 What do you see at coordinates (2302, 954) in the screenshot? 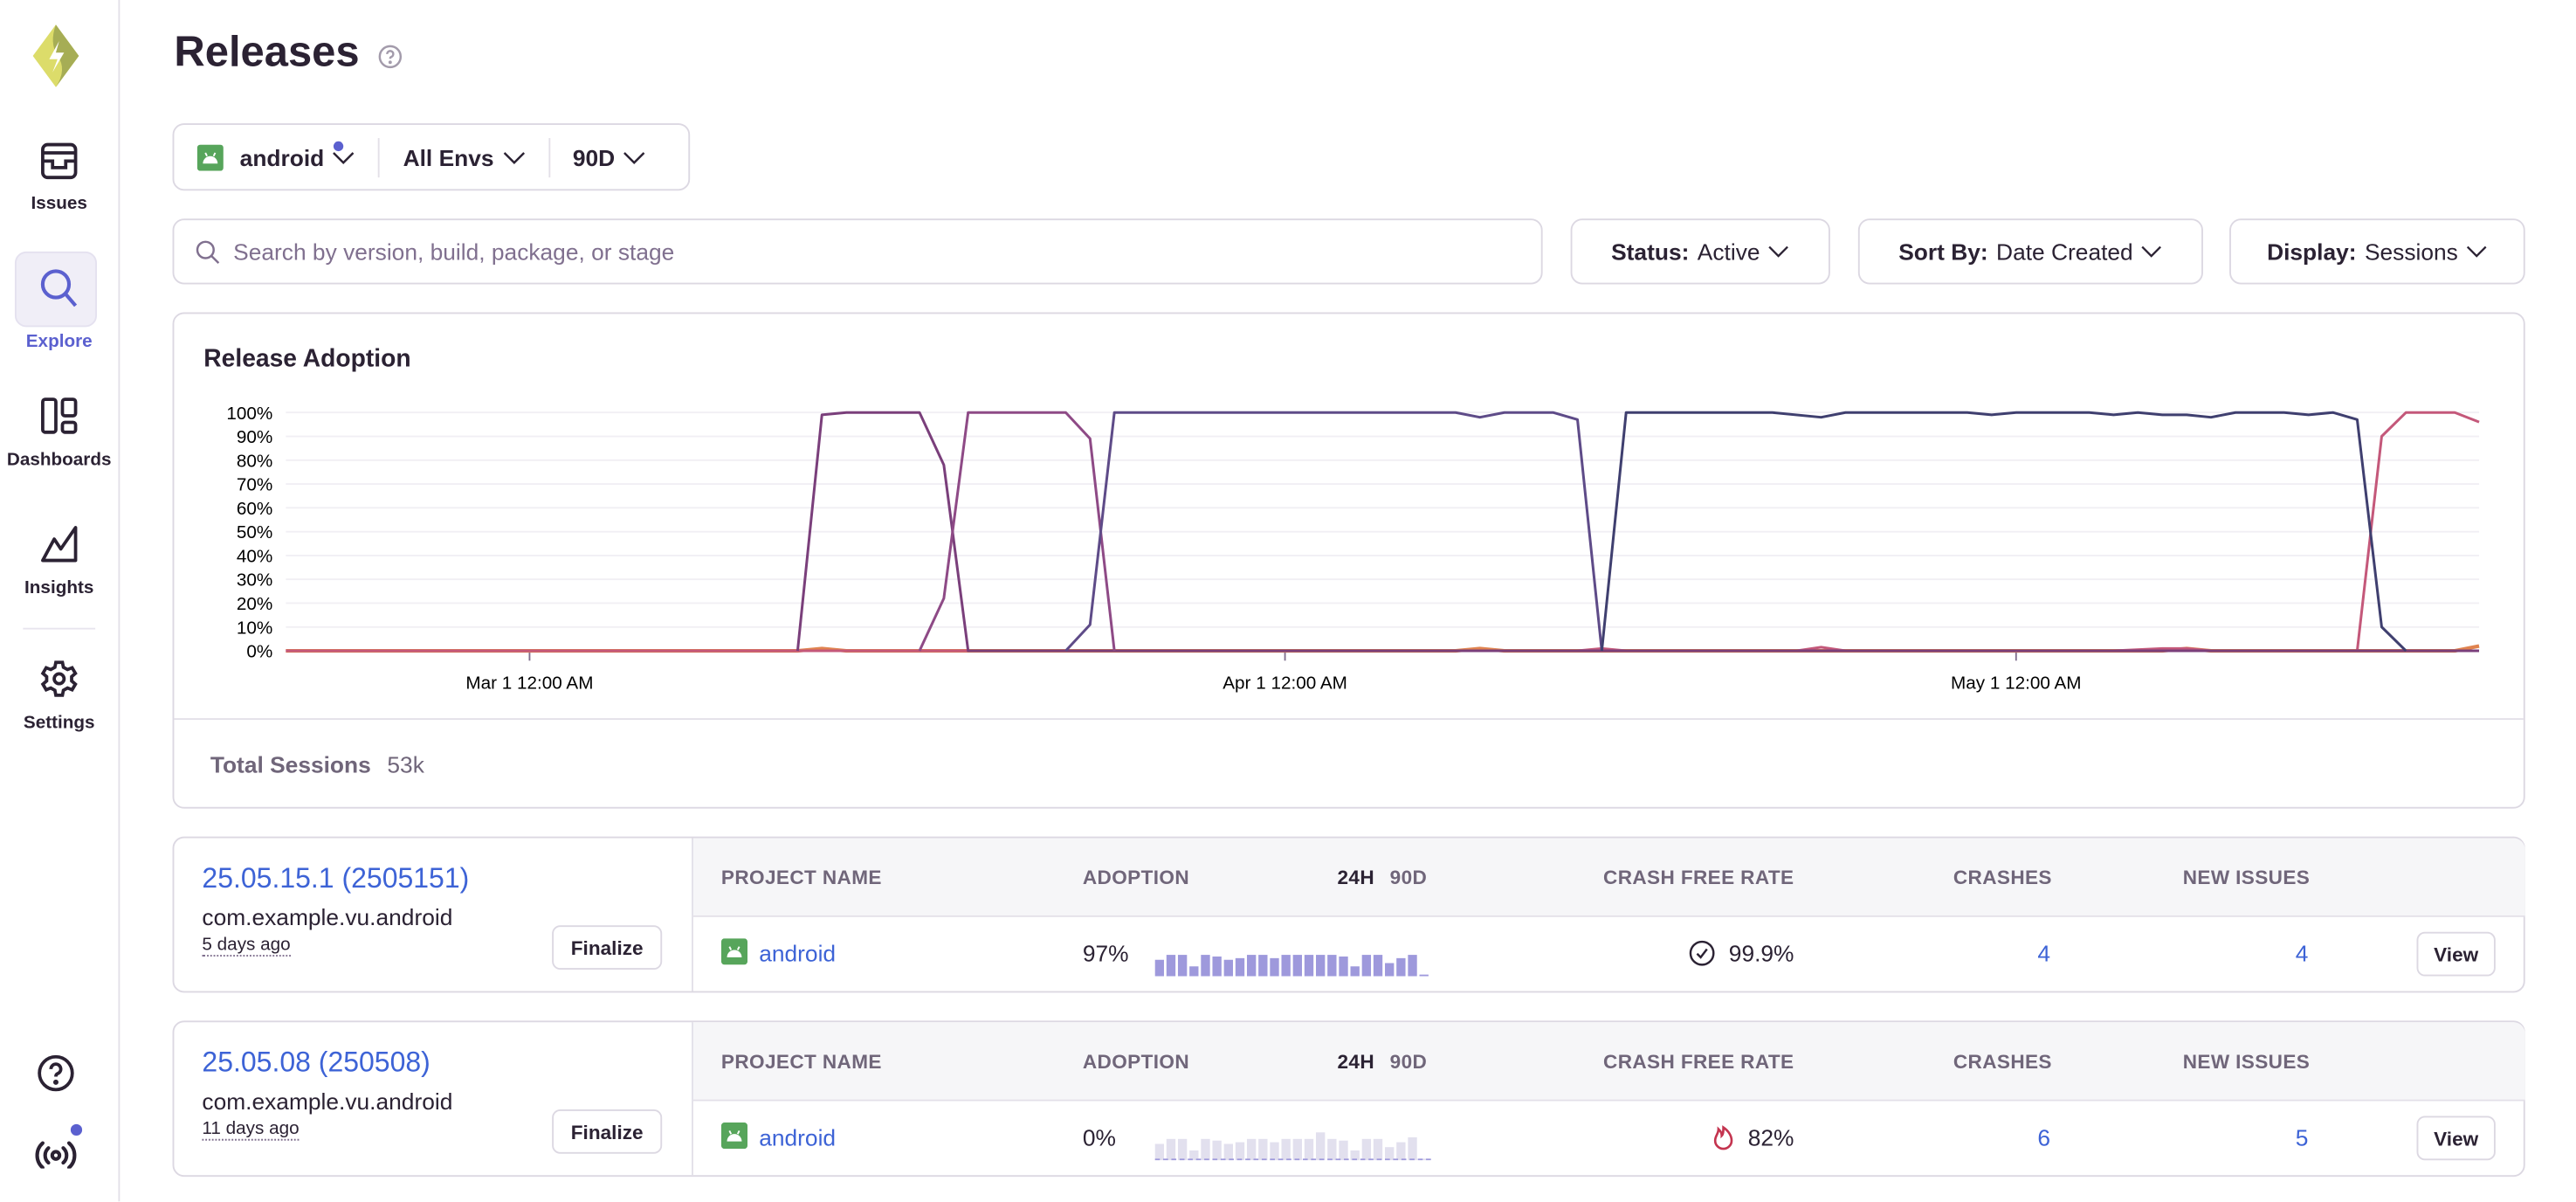
I see `new-issues-link: 4` at bounding box center [2302, 954].